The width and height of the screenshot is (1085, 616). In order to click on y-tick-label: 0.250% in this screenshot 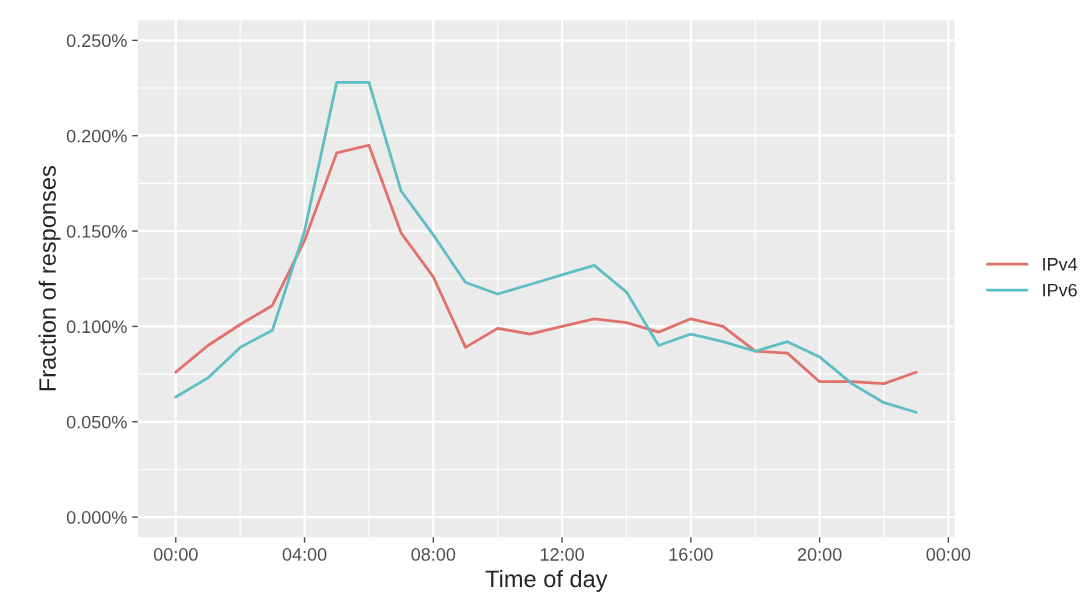, I will do `click(96, 41)`.